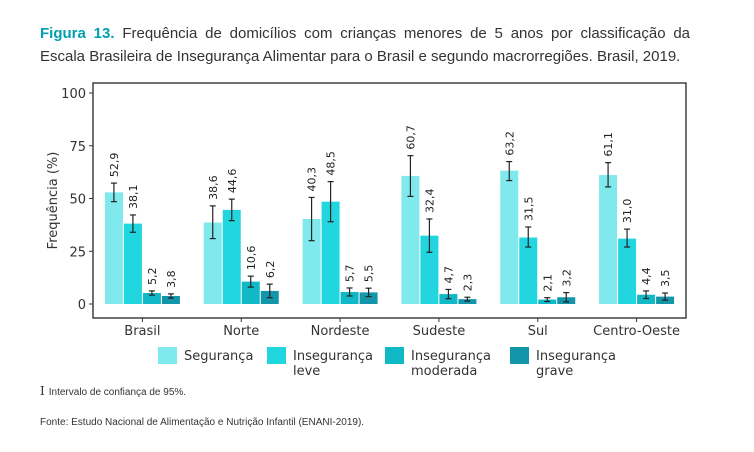 Image resolution: width=754 pixels, height=452 pixels. What do you see at coordinates (306, 371) in the screenshot?
I see `legend-label: leve` at bounding box center [306, 371].